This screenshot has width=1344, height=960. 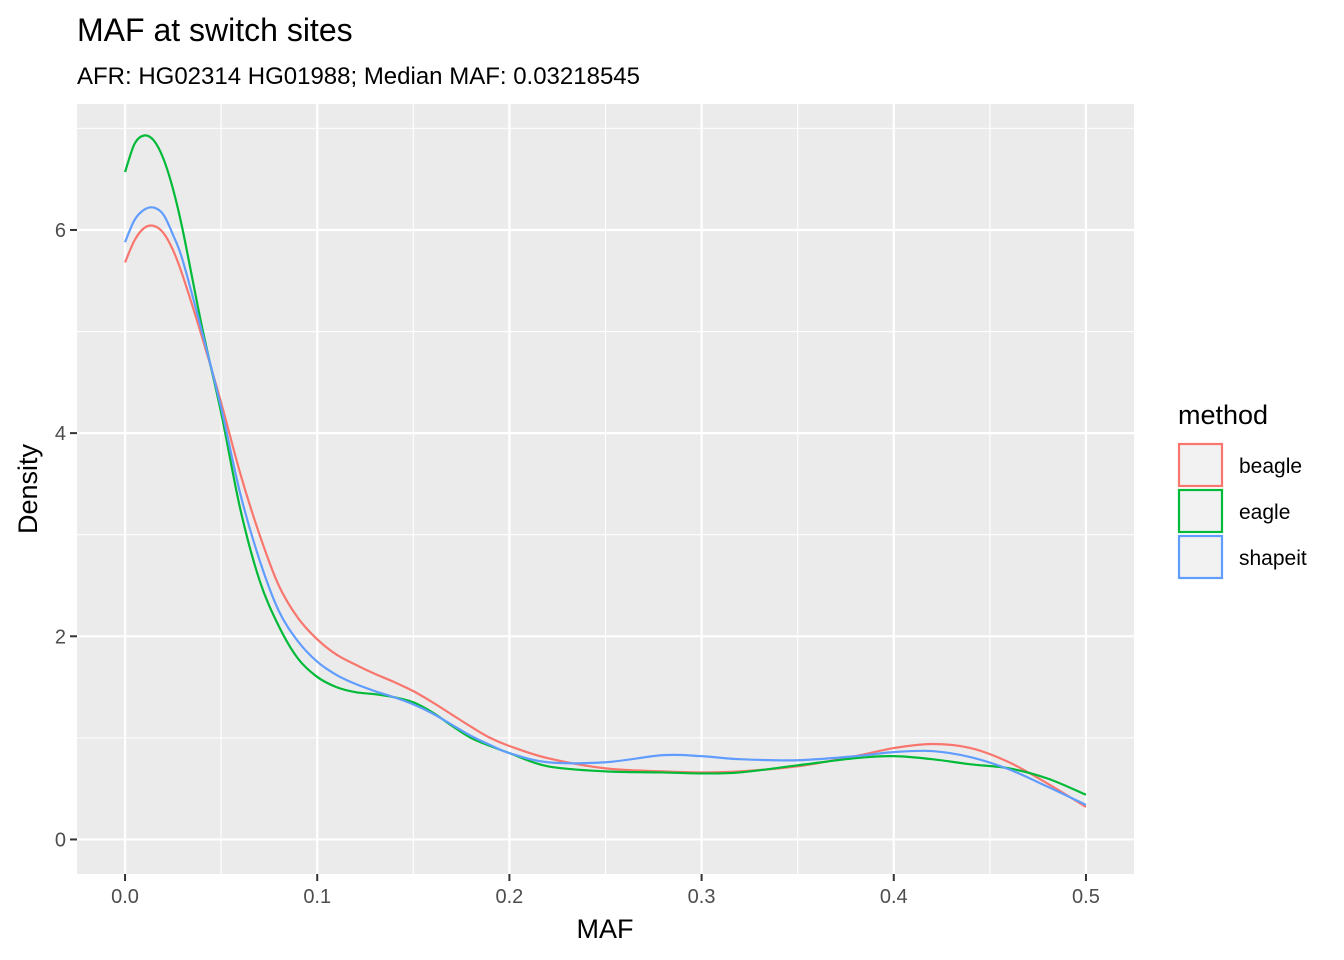 I want to click on y-axis: 0 2 4 6, so click(x=66, y=535).